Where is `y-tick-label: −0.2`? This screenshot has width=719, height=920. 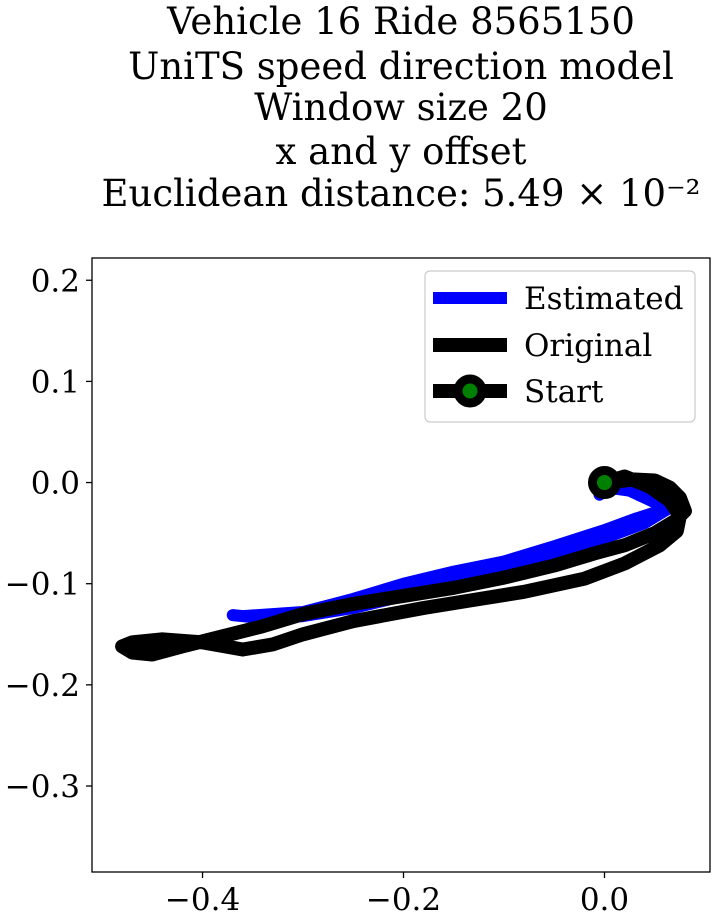 y-tick-label: −0.2 is located at coordinates (42, 686).